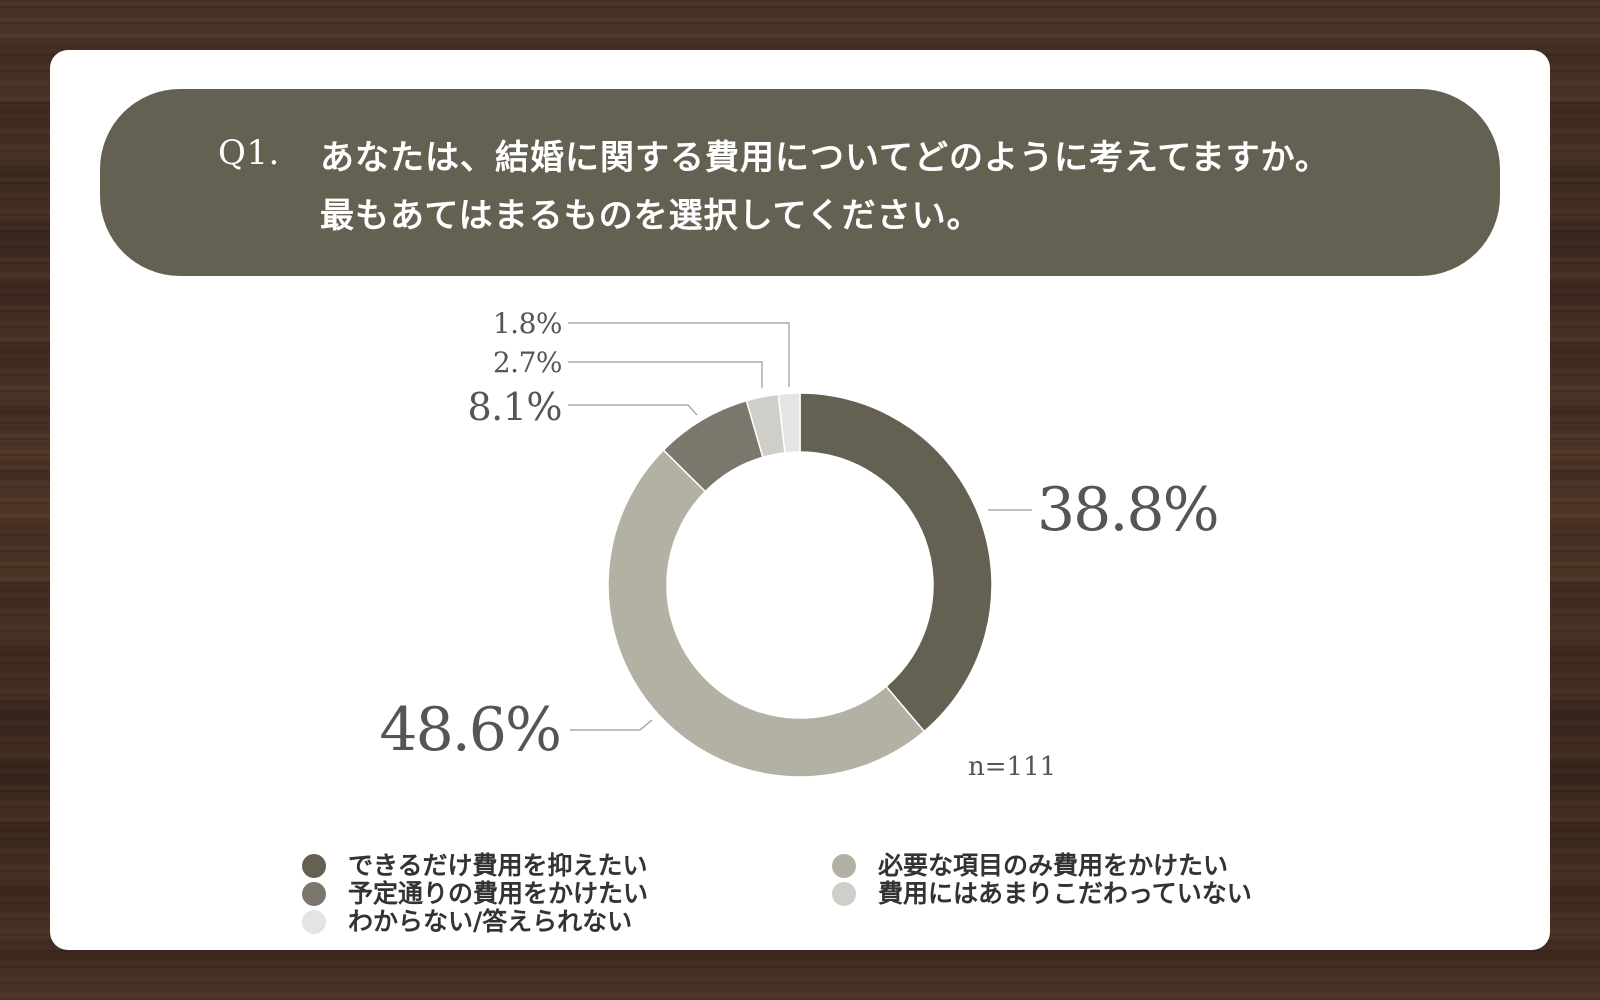  Describe the element at coordinates (490, 921) in the screenshot. I see `legend-label-4: わからない/答えられない` at that location.